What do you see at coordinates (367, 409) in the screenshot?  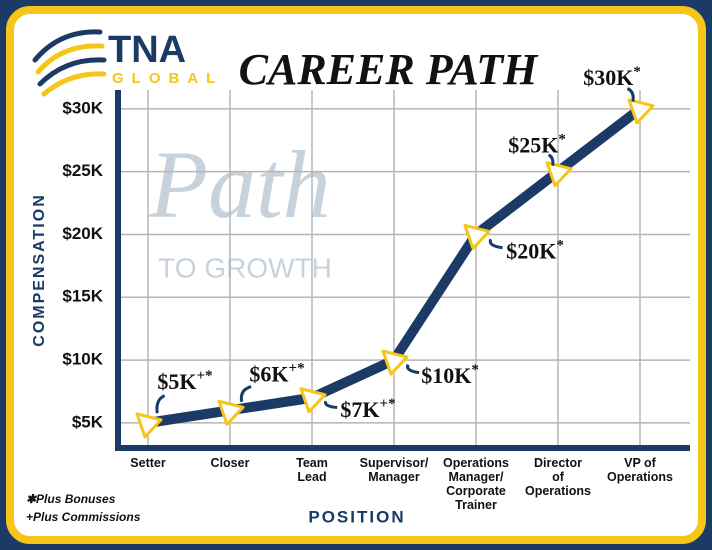 I see `value-label: $7K+*` at bounding box center [367, 409].